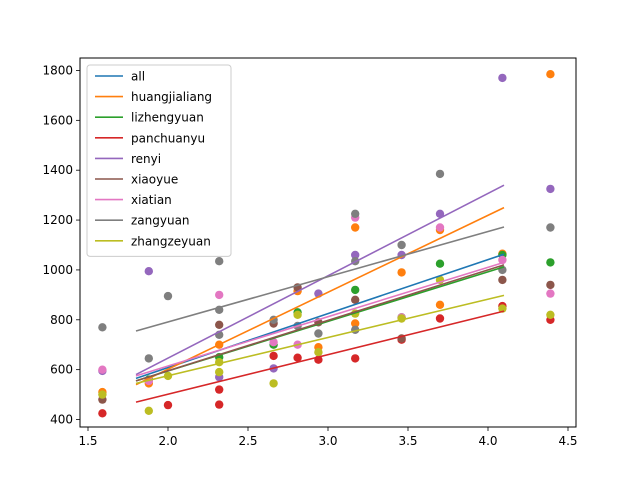 This screenshot has height=480, width=640. I want to click on legend-label-xiaoyue: xiaoyue, so click(154, 180).